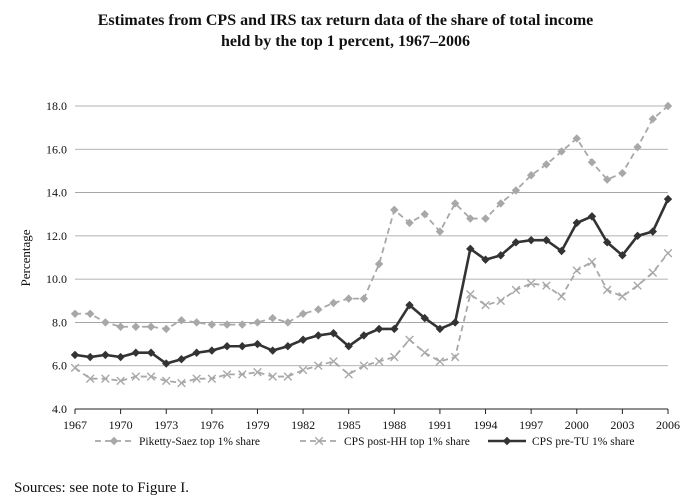 Image resolution: width=691 pixels, height=504 pixels. What do you see at coordinates (257, 344) in the screenshot?
I see `point-3-1979` at bounding box center [257, 344].